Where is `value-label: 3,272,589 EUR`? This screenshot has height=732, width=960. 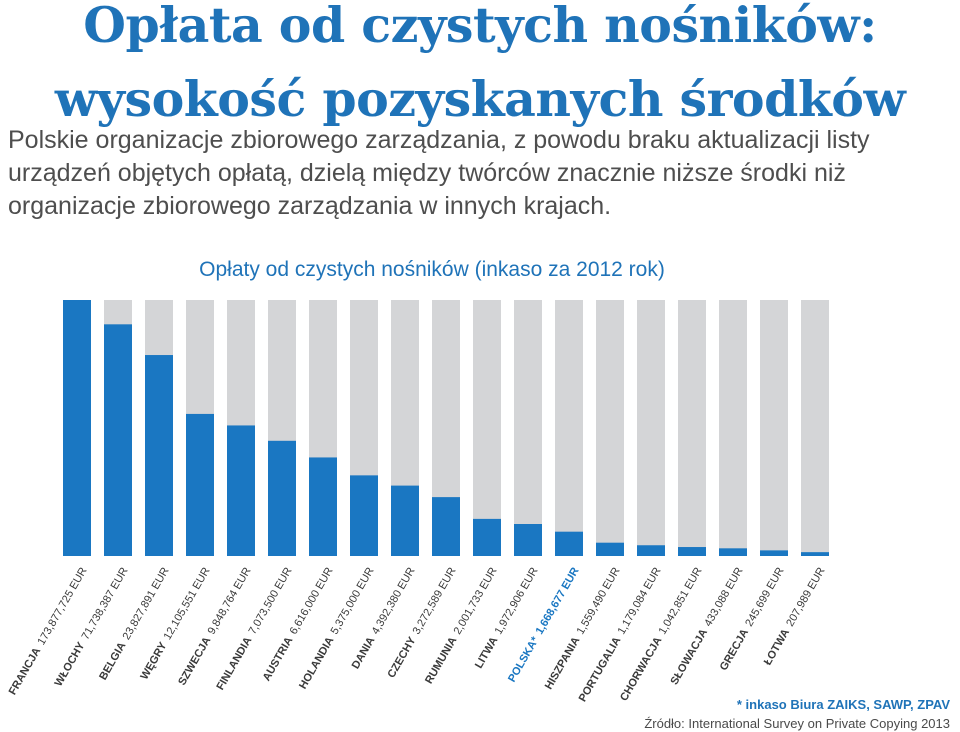 value-label: 3,272,589 EUR is located at coordinates (435, 600).